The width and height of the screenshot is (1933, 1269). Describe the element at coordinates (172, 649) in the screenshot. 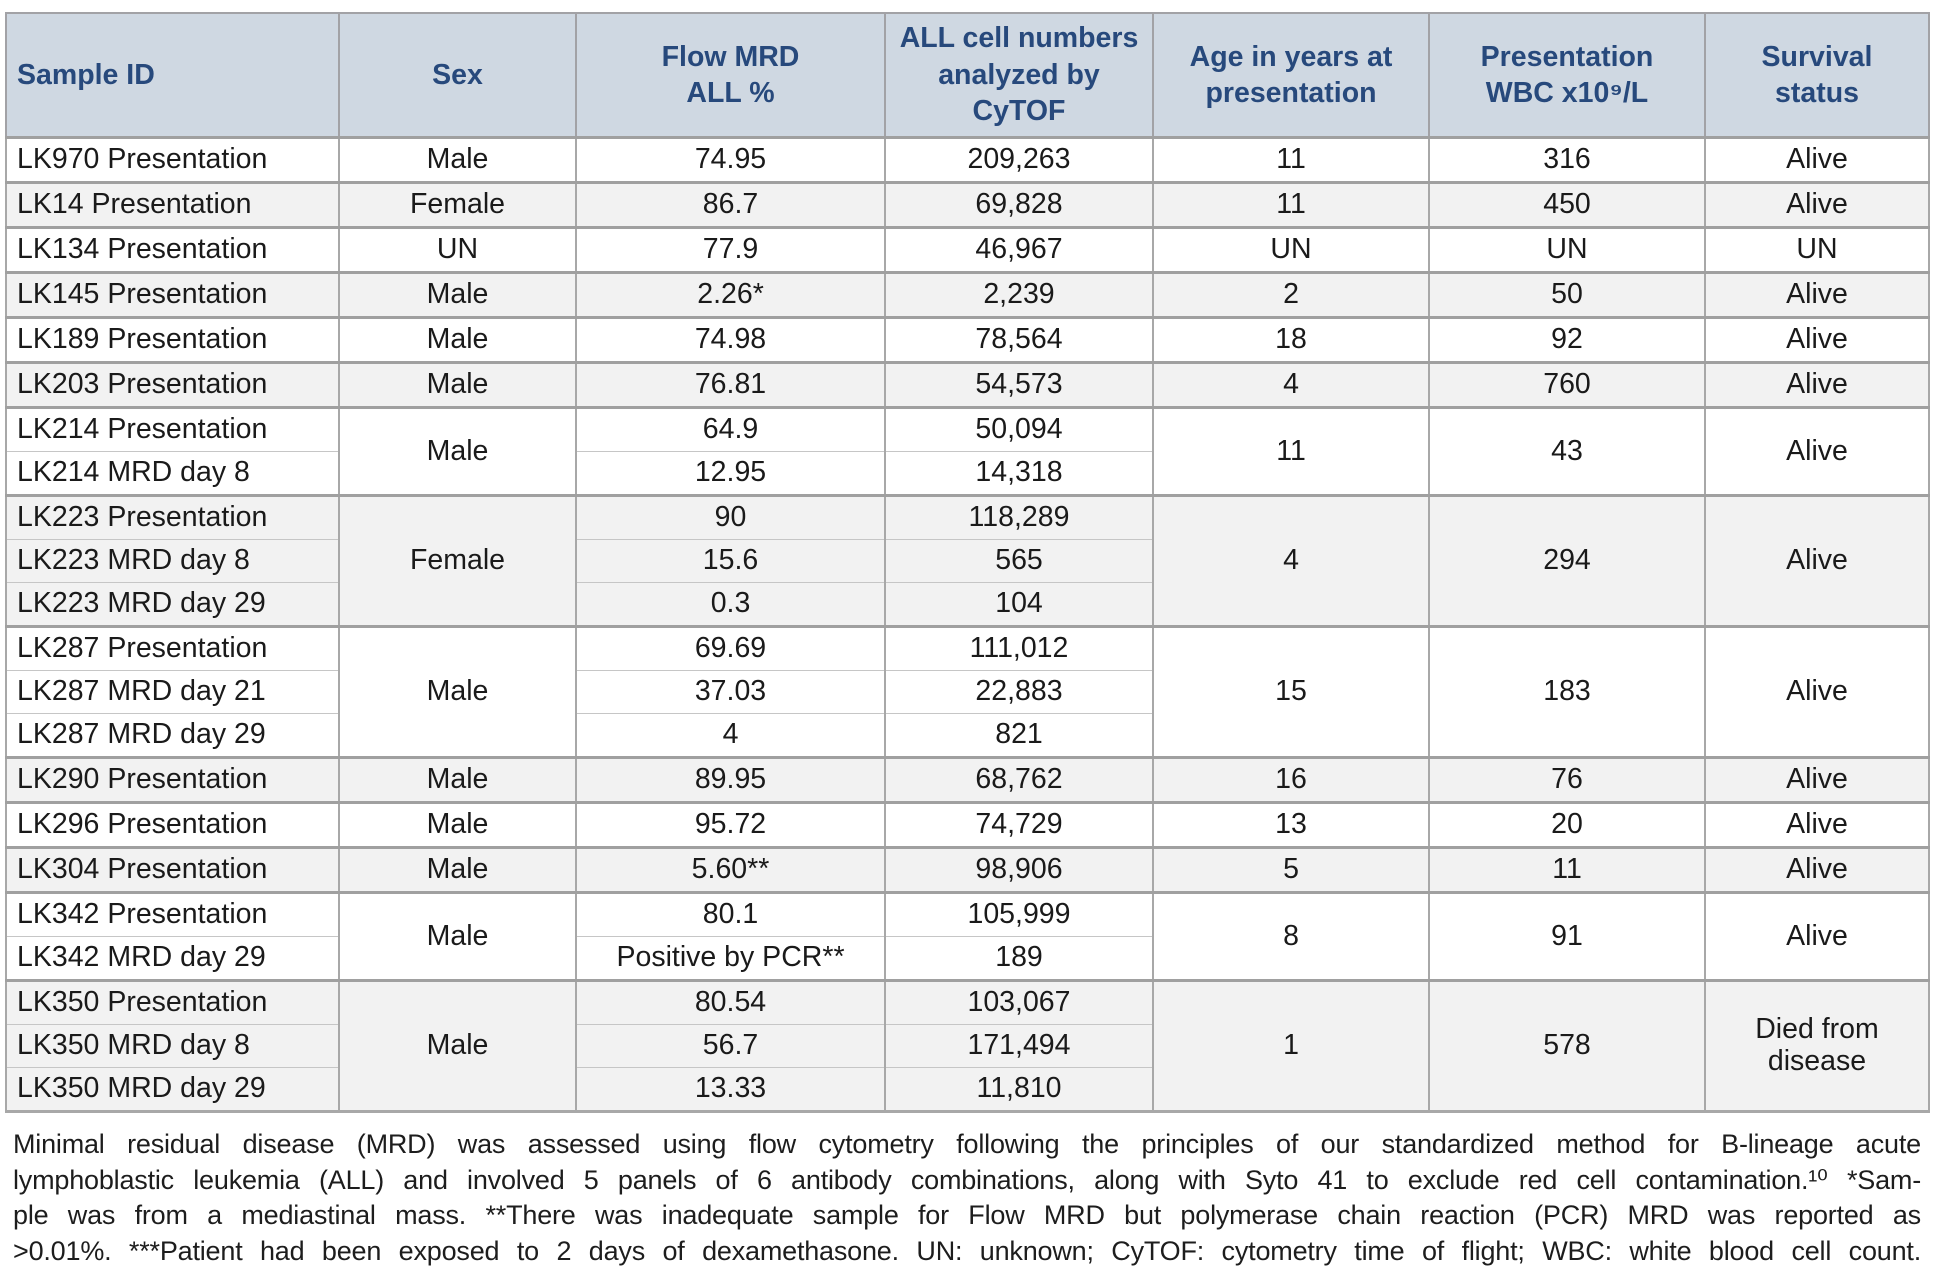

I see `sample-id-cell: LK287 Presentation` at that location.